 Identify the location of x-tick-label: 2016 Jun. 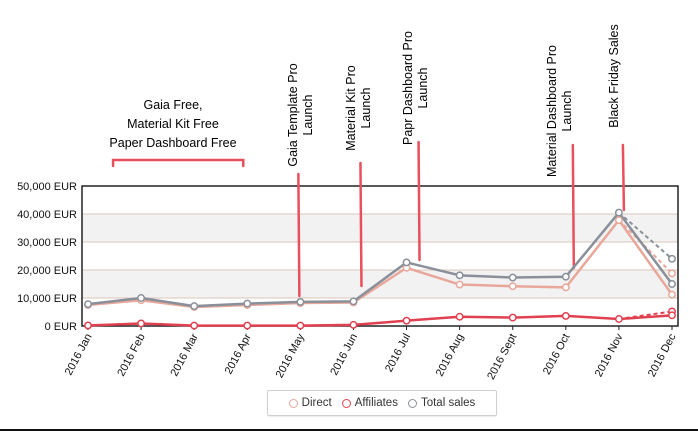
(344, 355).